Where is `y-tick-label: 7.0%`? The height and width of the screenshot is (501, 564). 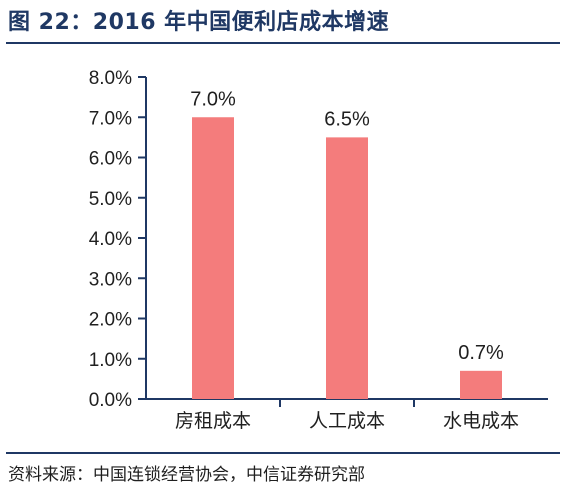 y-tick-label: 7.0% is located at coordinates (110, 118).